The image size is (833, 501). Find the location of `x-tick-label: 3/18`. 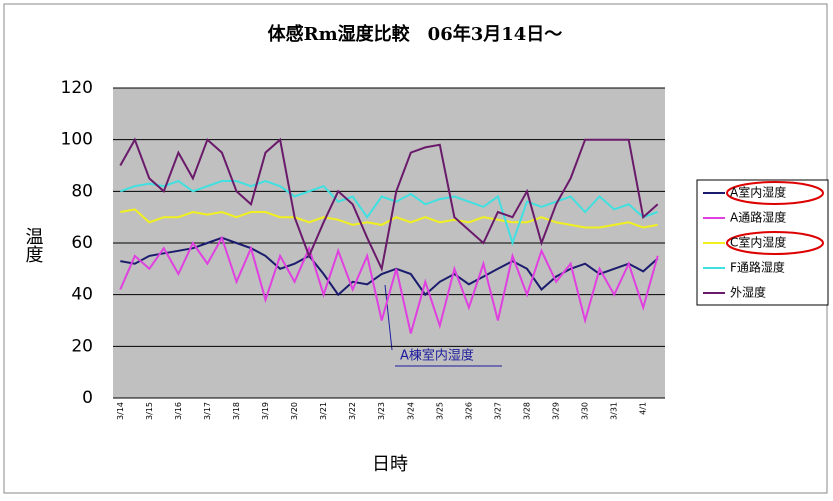

x-tick-label: 3/18 is located at coordinates (236, 411).